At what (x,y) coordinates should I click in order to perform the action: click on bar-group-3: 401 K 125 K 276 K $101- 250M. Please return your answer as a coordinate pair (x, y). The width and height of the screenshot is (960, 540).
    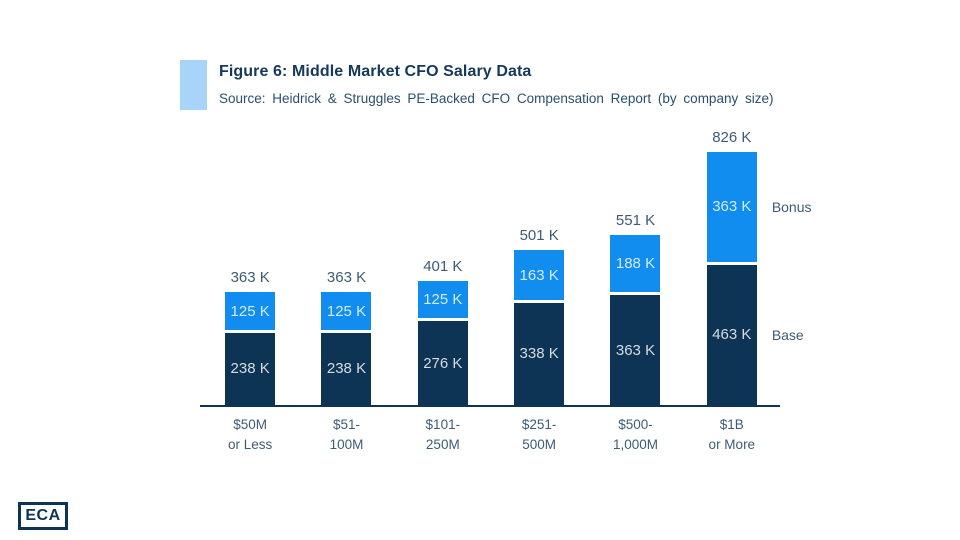
    Looking at the image, I should click on (443, 286).